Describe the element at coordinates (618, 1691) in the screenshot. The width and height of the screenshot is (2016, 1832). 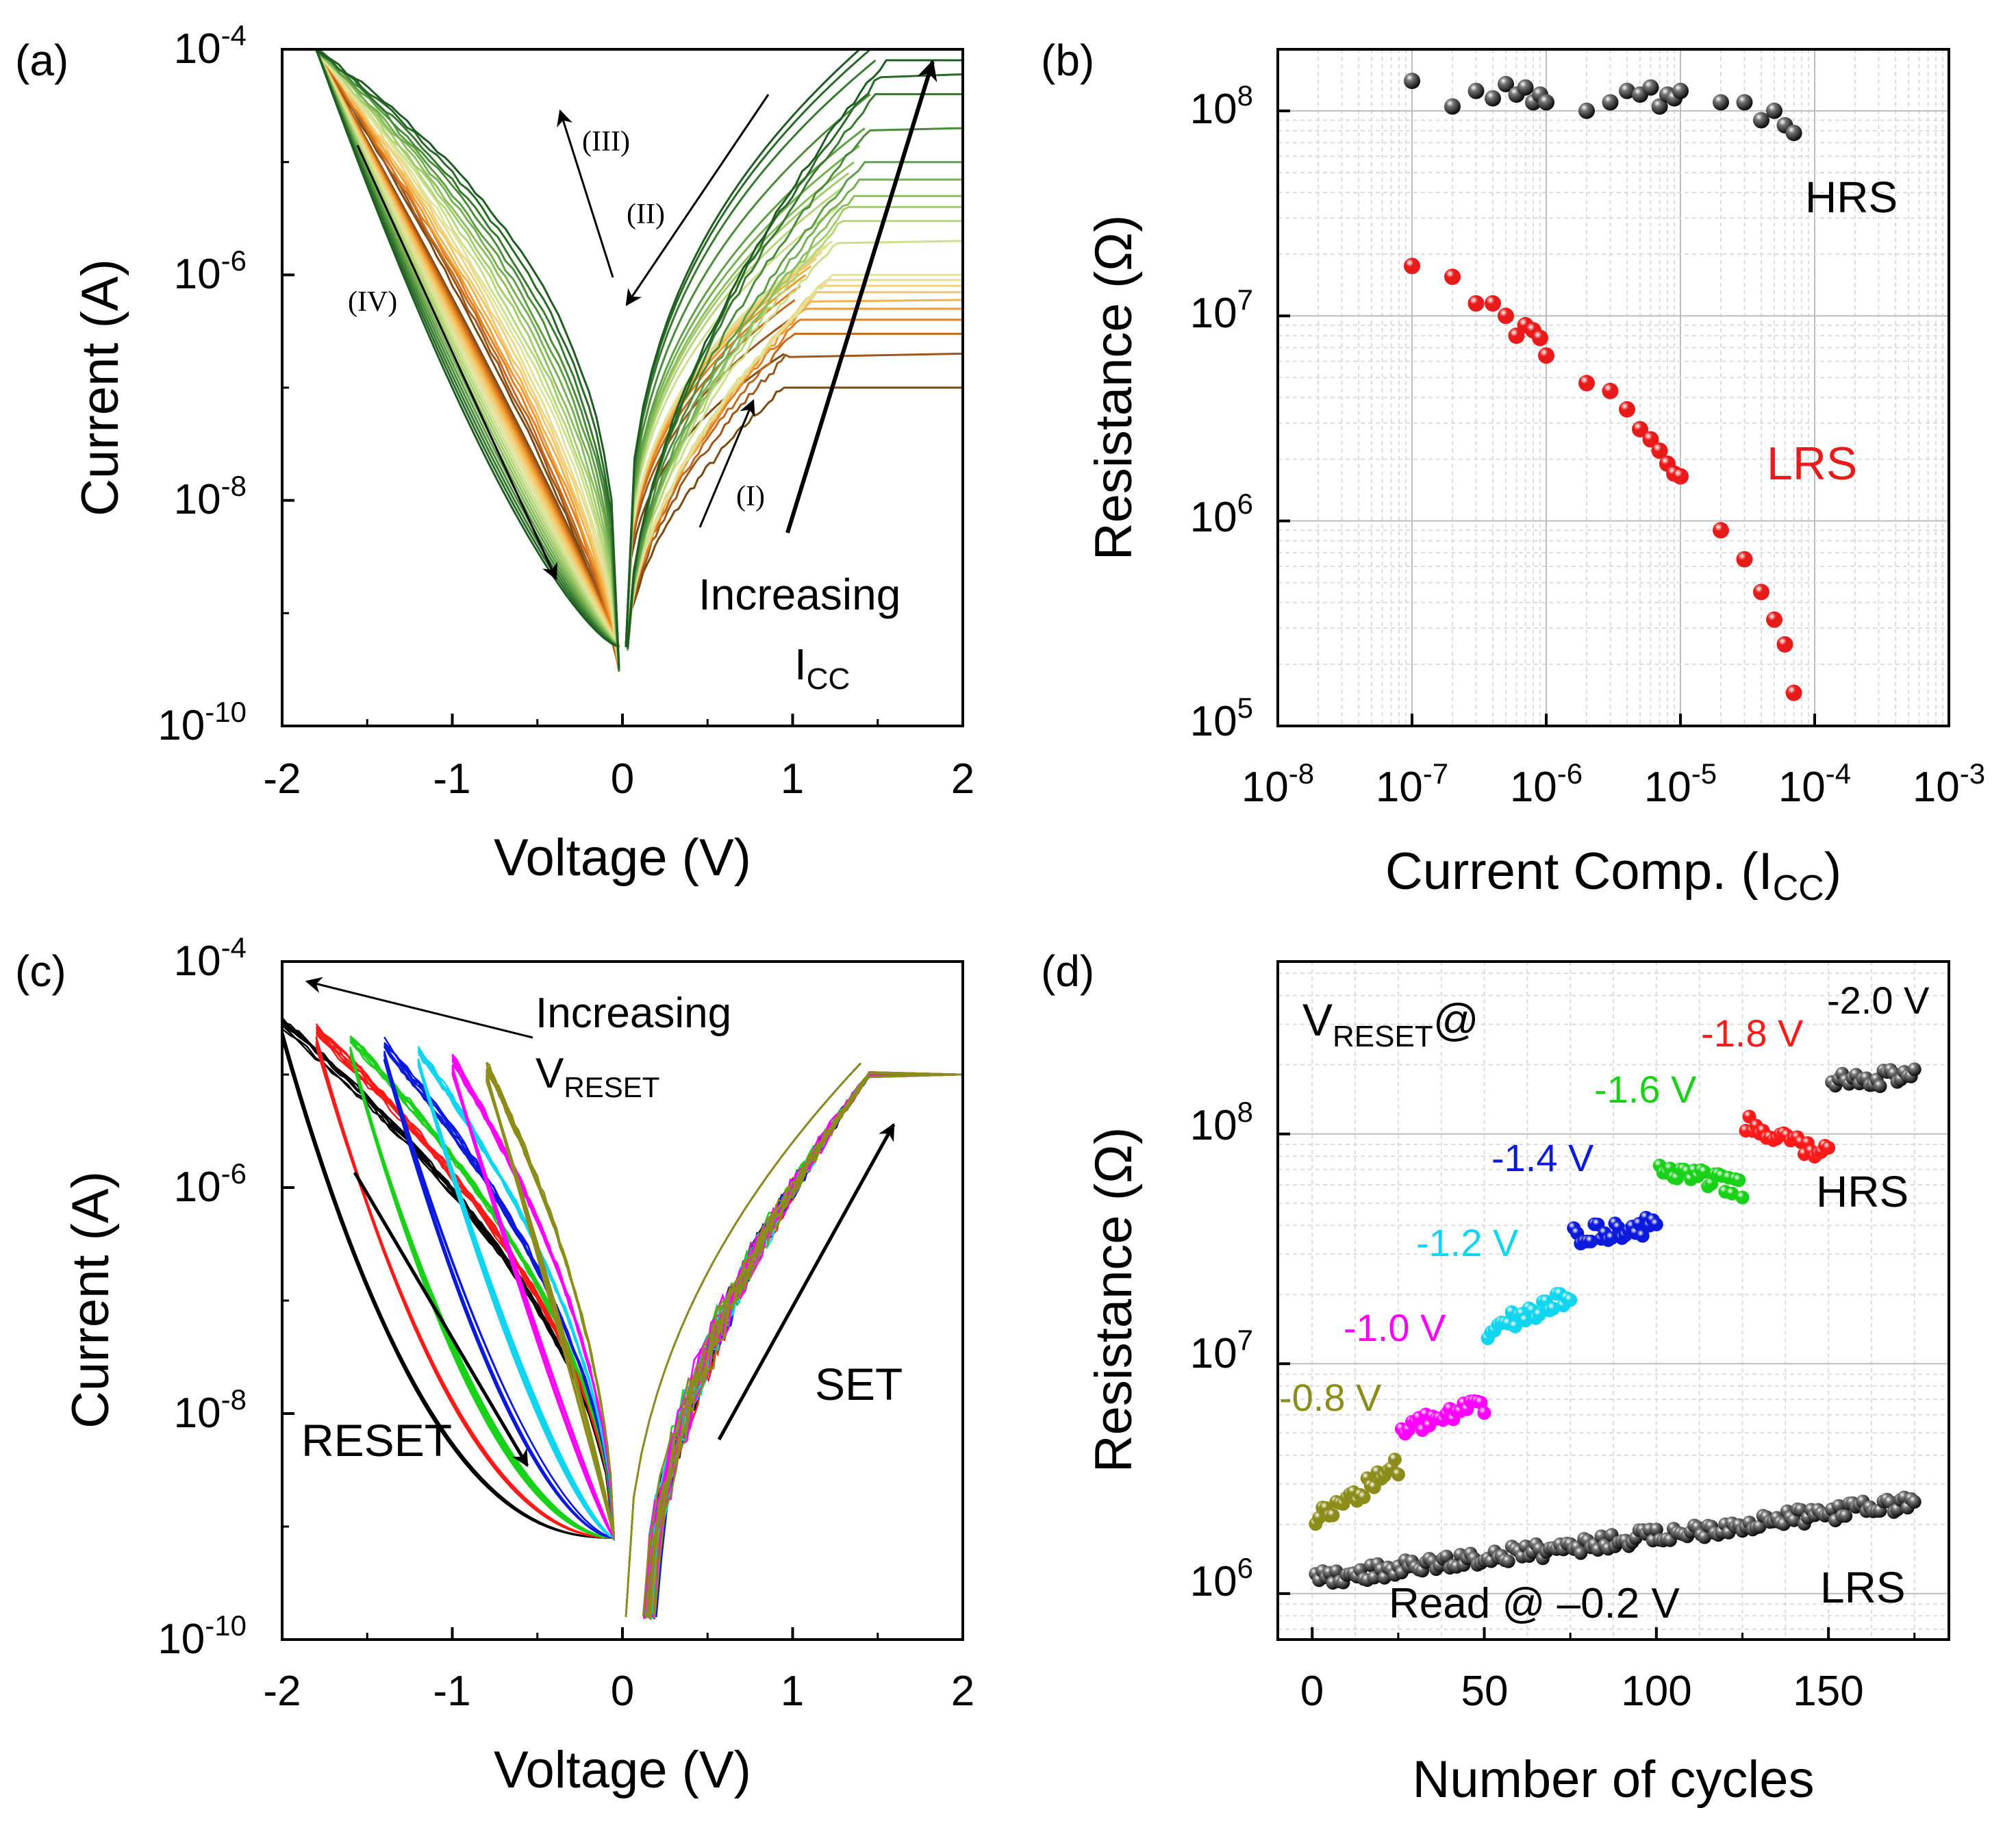
I see `panel-c-x-tick-labels: -2 -1 0 1 2` at that location.